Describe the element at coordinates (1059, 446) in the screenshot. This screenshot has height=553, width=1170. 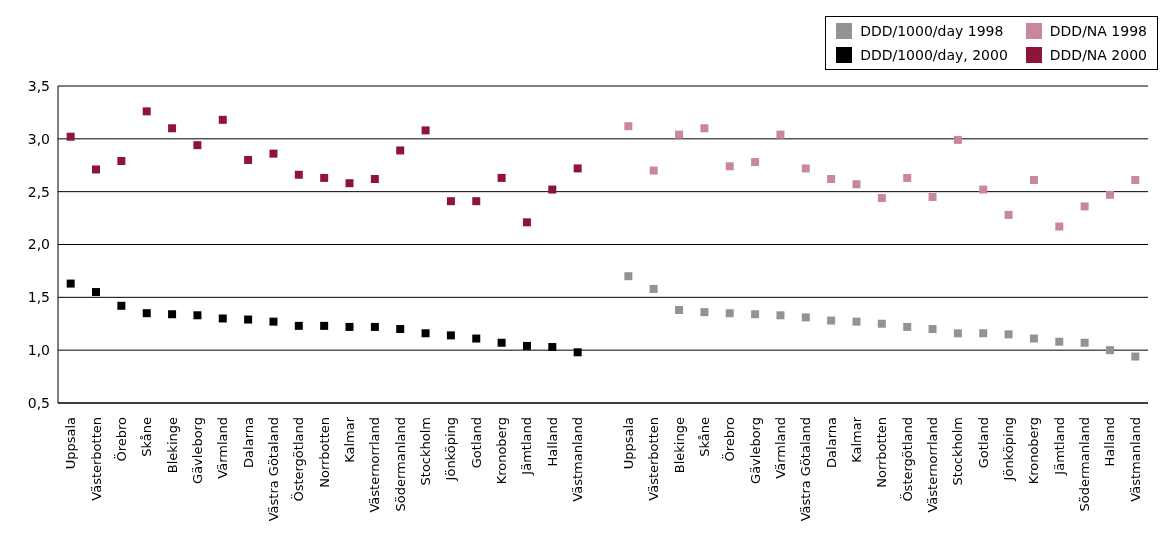
I see `x-tick-label: Jämtland` at that location.